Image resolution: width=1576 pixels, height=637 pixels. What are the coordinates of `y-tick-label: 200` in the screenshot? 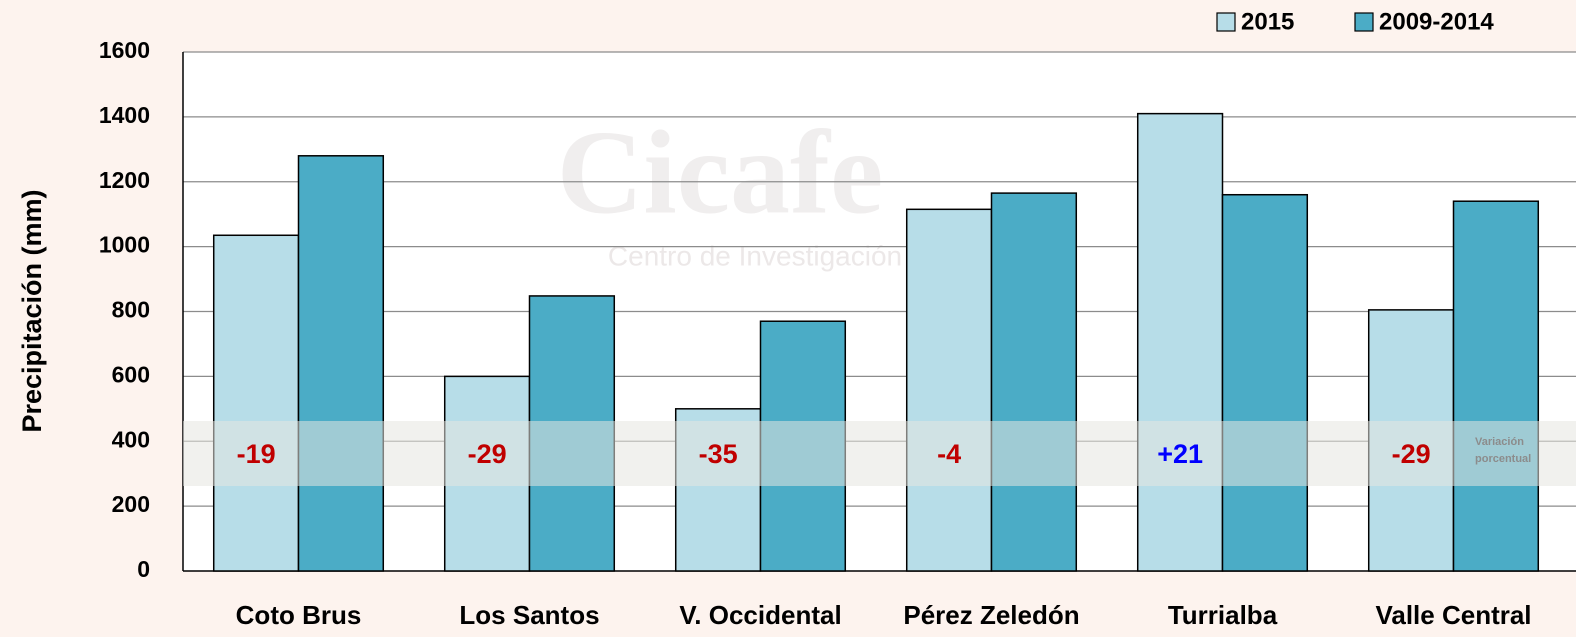 It's located at (131, 504).